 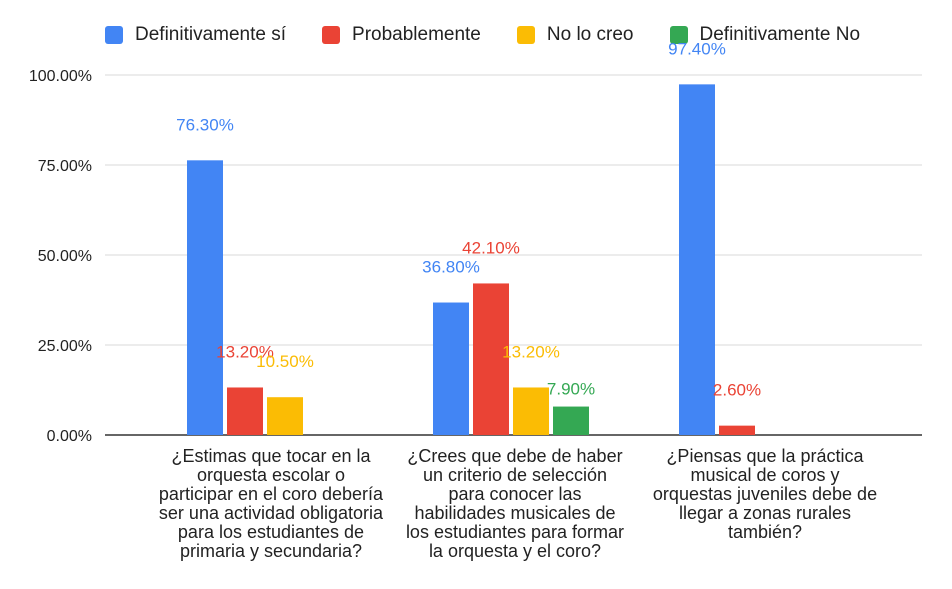 I want to click on legend-item-no-lo-creo: No lo creo, so click(x=575, y=35).